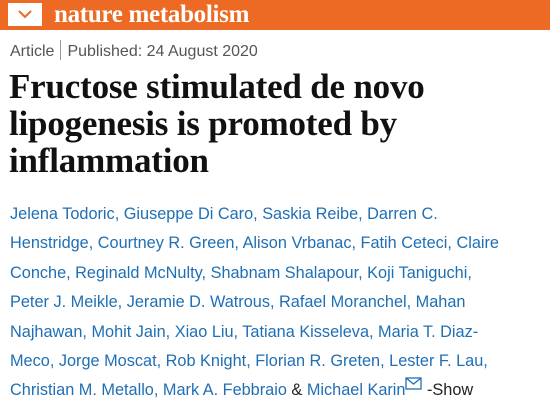 The height and width of the screenshot is (414, 550). What do you see at coordinates (152, 14) in the screenshot?
I see `journal-name: nature metabolism` at bounding box center [152, 14].